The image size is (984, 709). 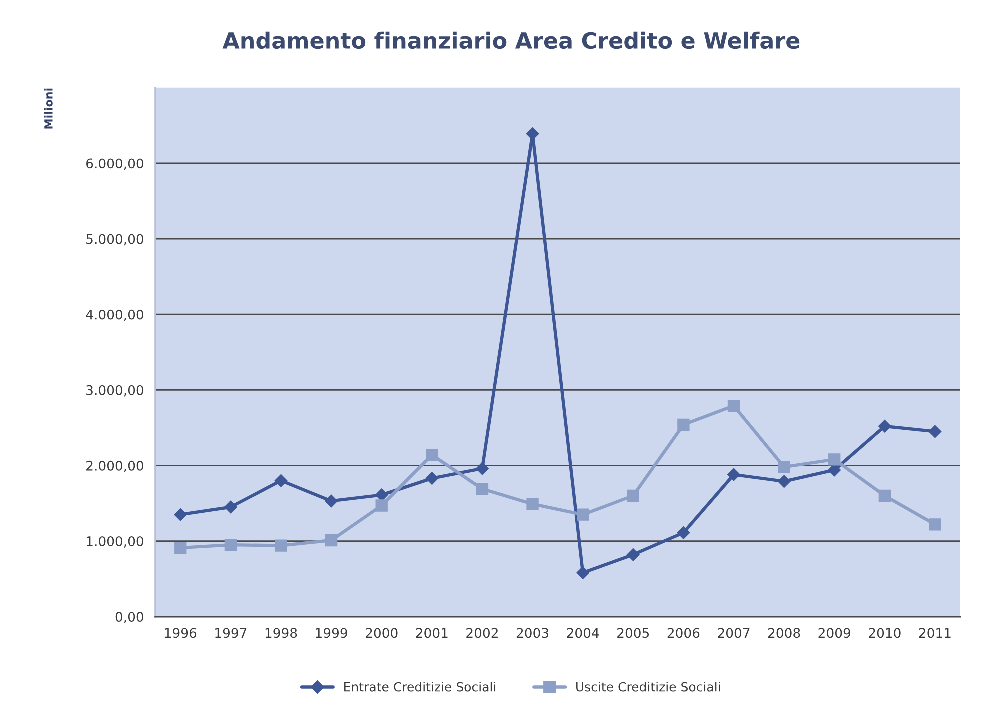 What do you see at coordinates (130, 618) in the screenshot?
I see `y-tick-label: 0,00` at bounding box center [130, 618].